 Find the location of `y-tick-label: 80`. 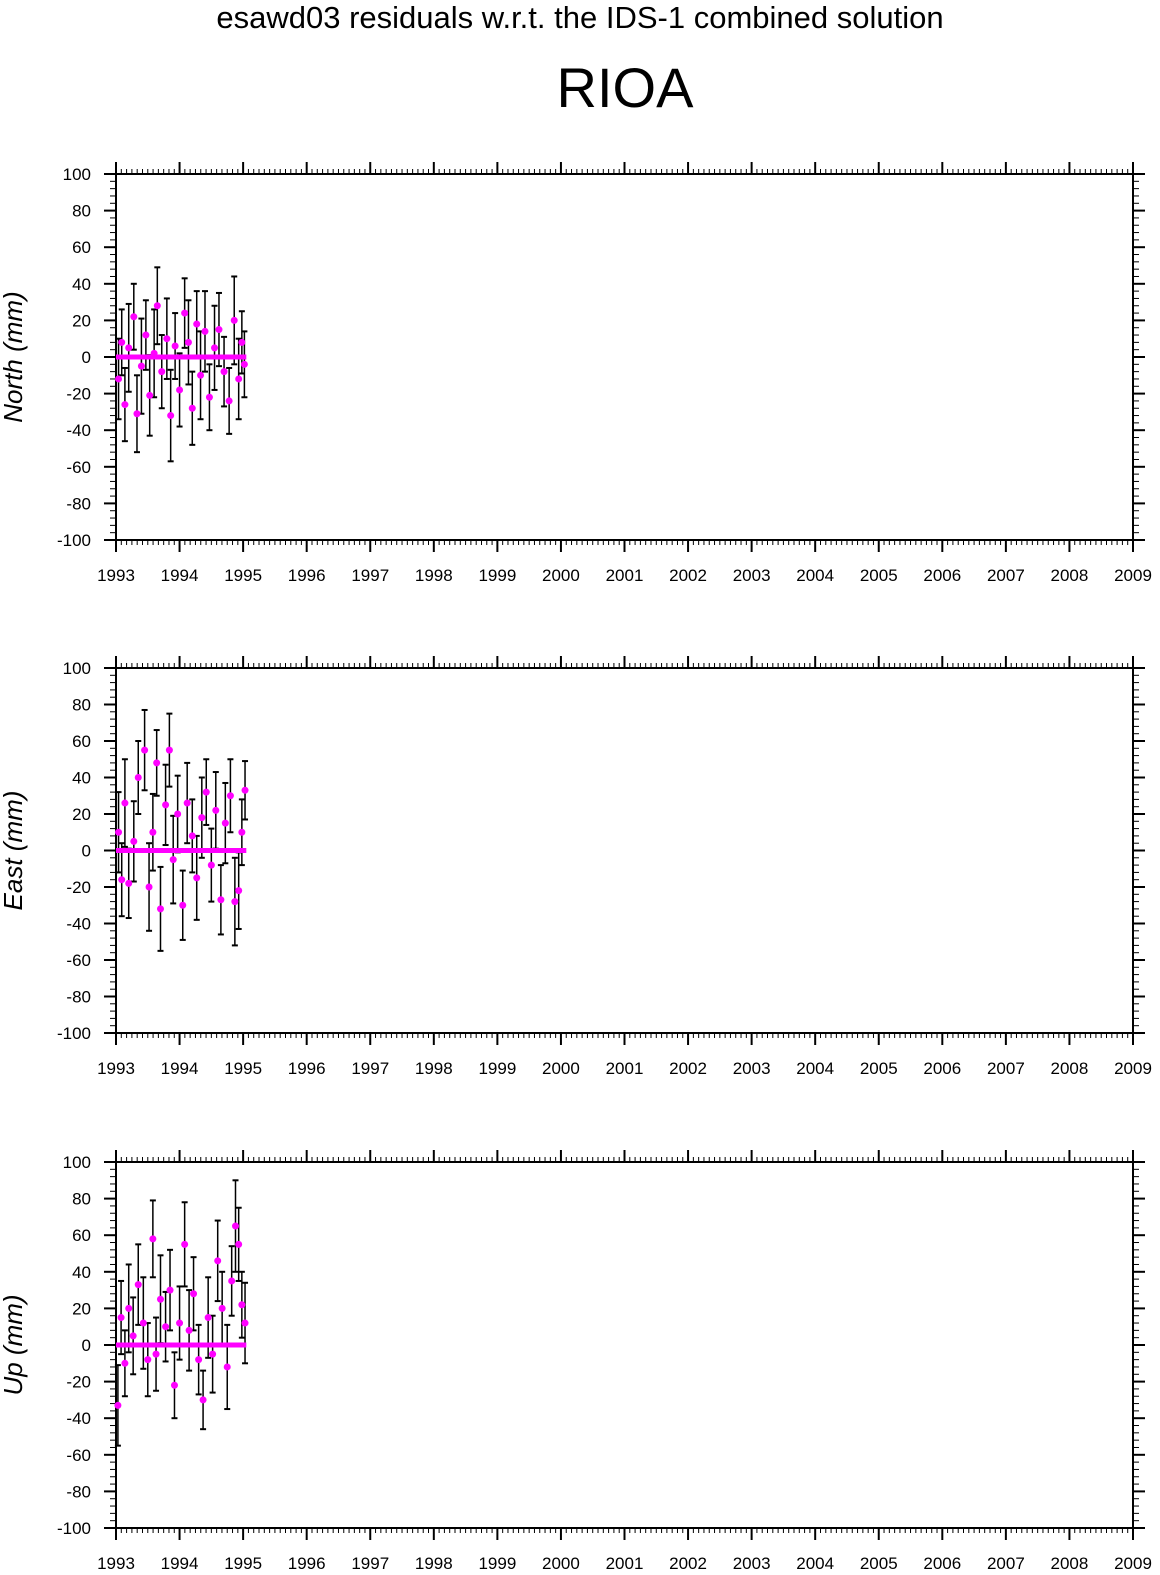

y-tick-label: 80 is located at coordinates (81, 211).